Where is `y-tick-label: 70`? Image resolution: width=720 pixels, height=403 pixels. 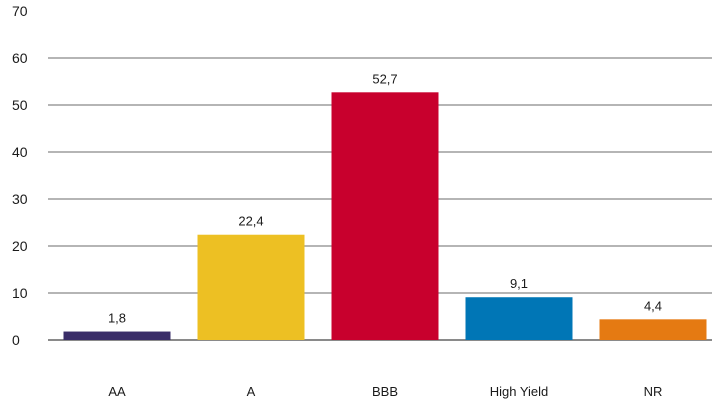 y-tick-label: 70 is located at coordinates (20, 11).